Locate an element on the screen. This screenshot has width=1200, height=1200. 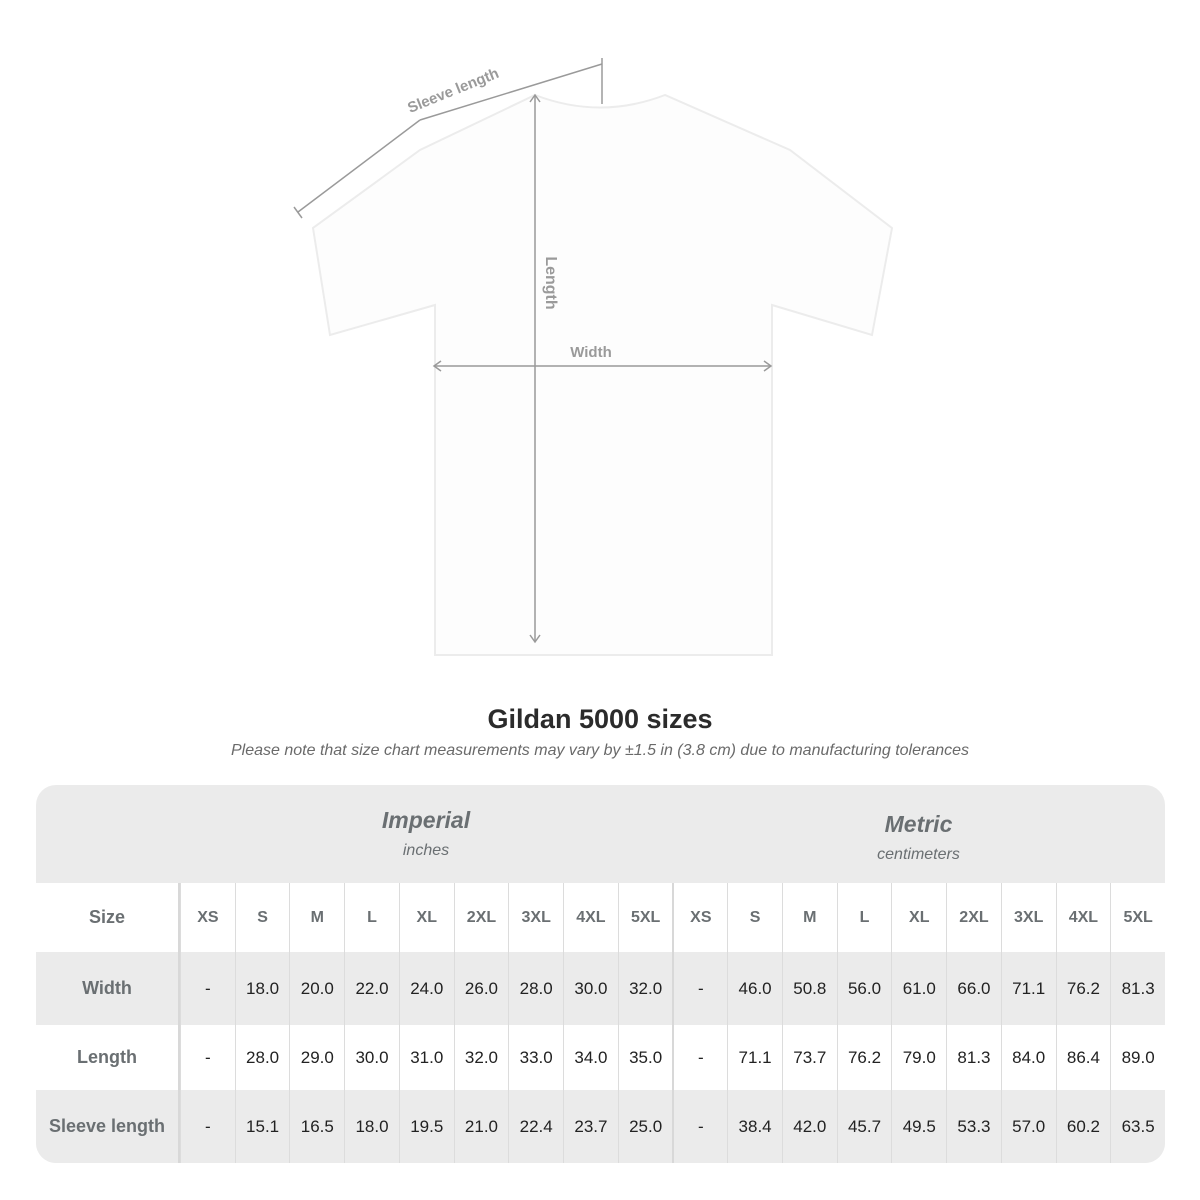
imperial-value-cell: 22.4 is located at coordinates (536, 1126).